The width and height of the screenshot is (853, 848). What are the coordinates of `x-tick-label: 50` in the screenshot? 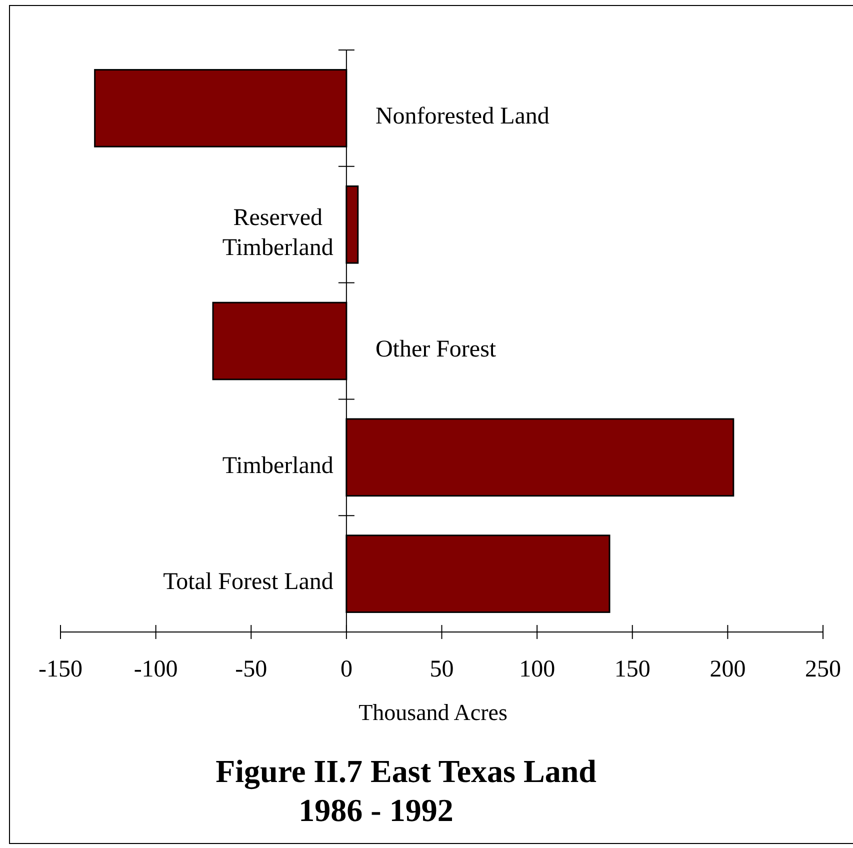 It's located at (442, 669).